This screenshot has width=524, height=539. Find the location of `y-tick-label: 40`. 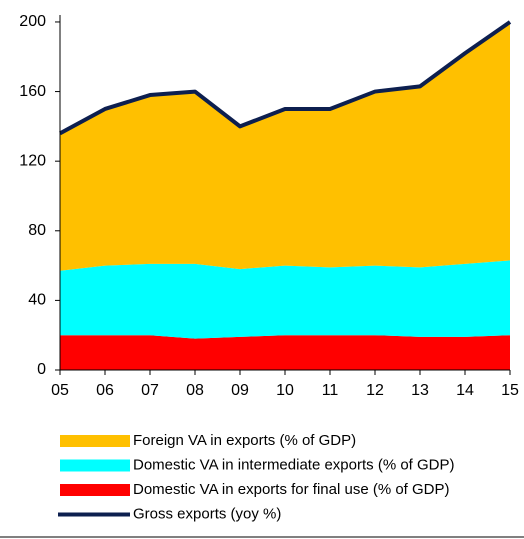

y-tick-label: 40 is located at coordinates (37, 300).